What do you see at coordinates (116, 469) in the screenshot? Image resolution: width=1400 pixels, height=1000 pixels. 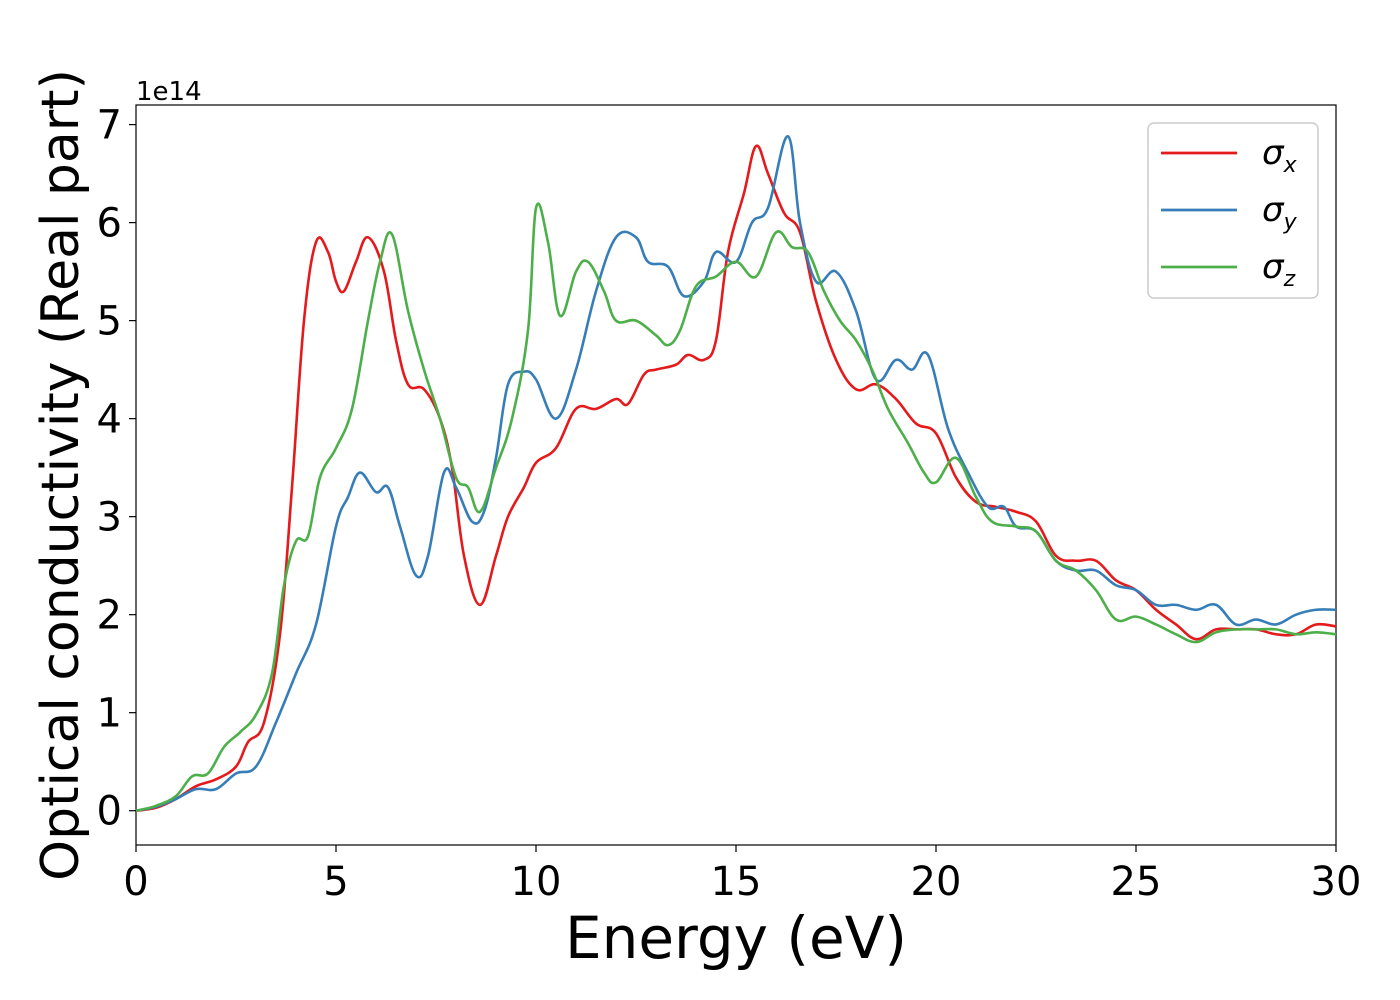 I see `y-axis-ticks: 0 1 2 3 4 5 6 7` at bounding box center [116, 469].